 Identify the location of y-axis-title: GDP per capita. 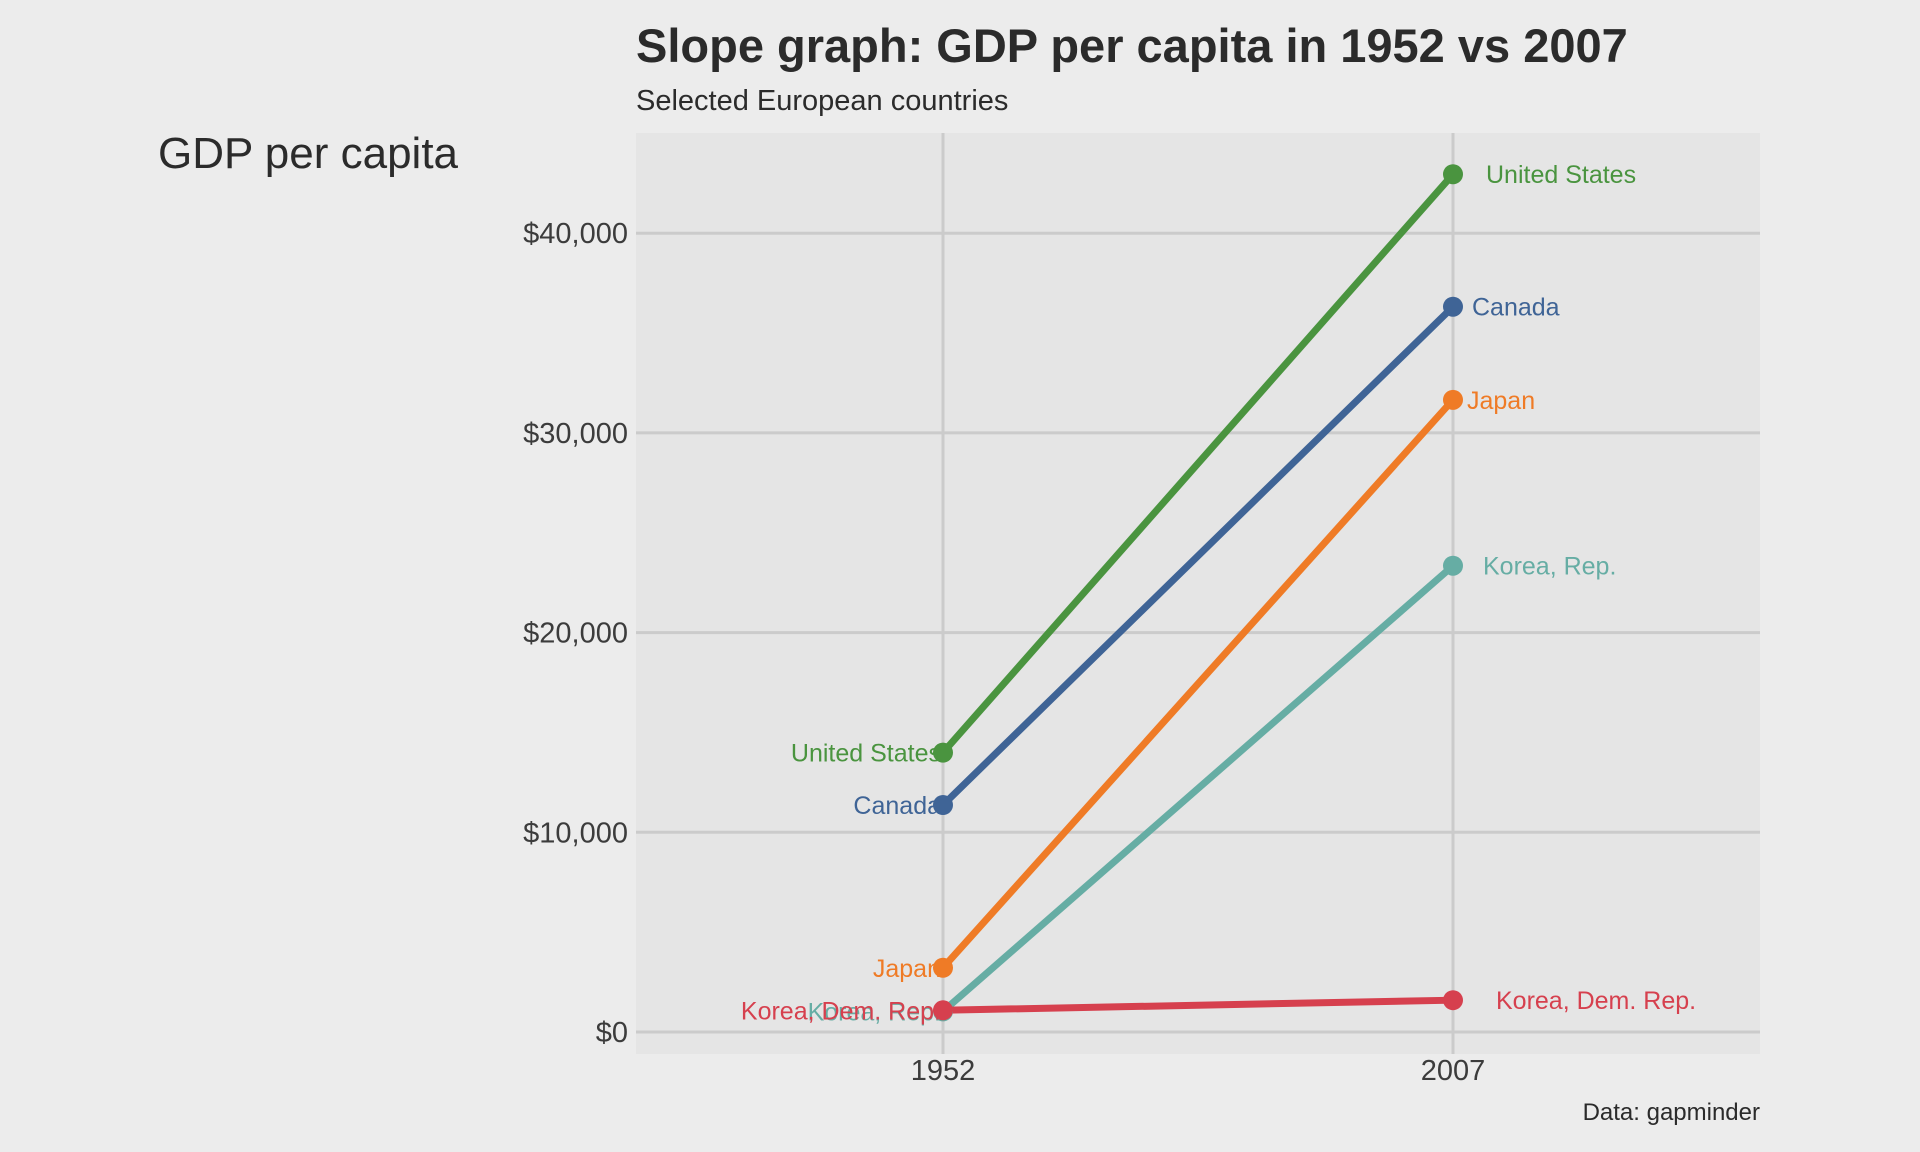
(308, 153).